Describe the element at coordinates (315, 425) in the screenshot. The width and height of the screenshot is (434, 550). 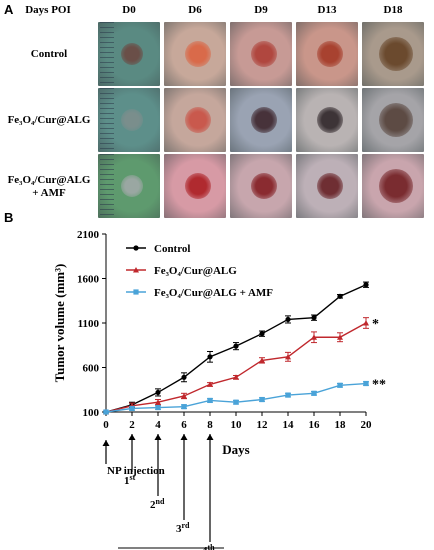
I see `x-tick-label: 16` at that location.